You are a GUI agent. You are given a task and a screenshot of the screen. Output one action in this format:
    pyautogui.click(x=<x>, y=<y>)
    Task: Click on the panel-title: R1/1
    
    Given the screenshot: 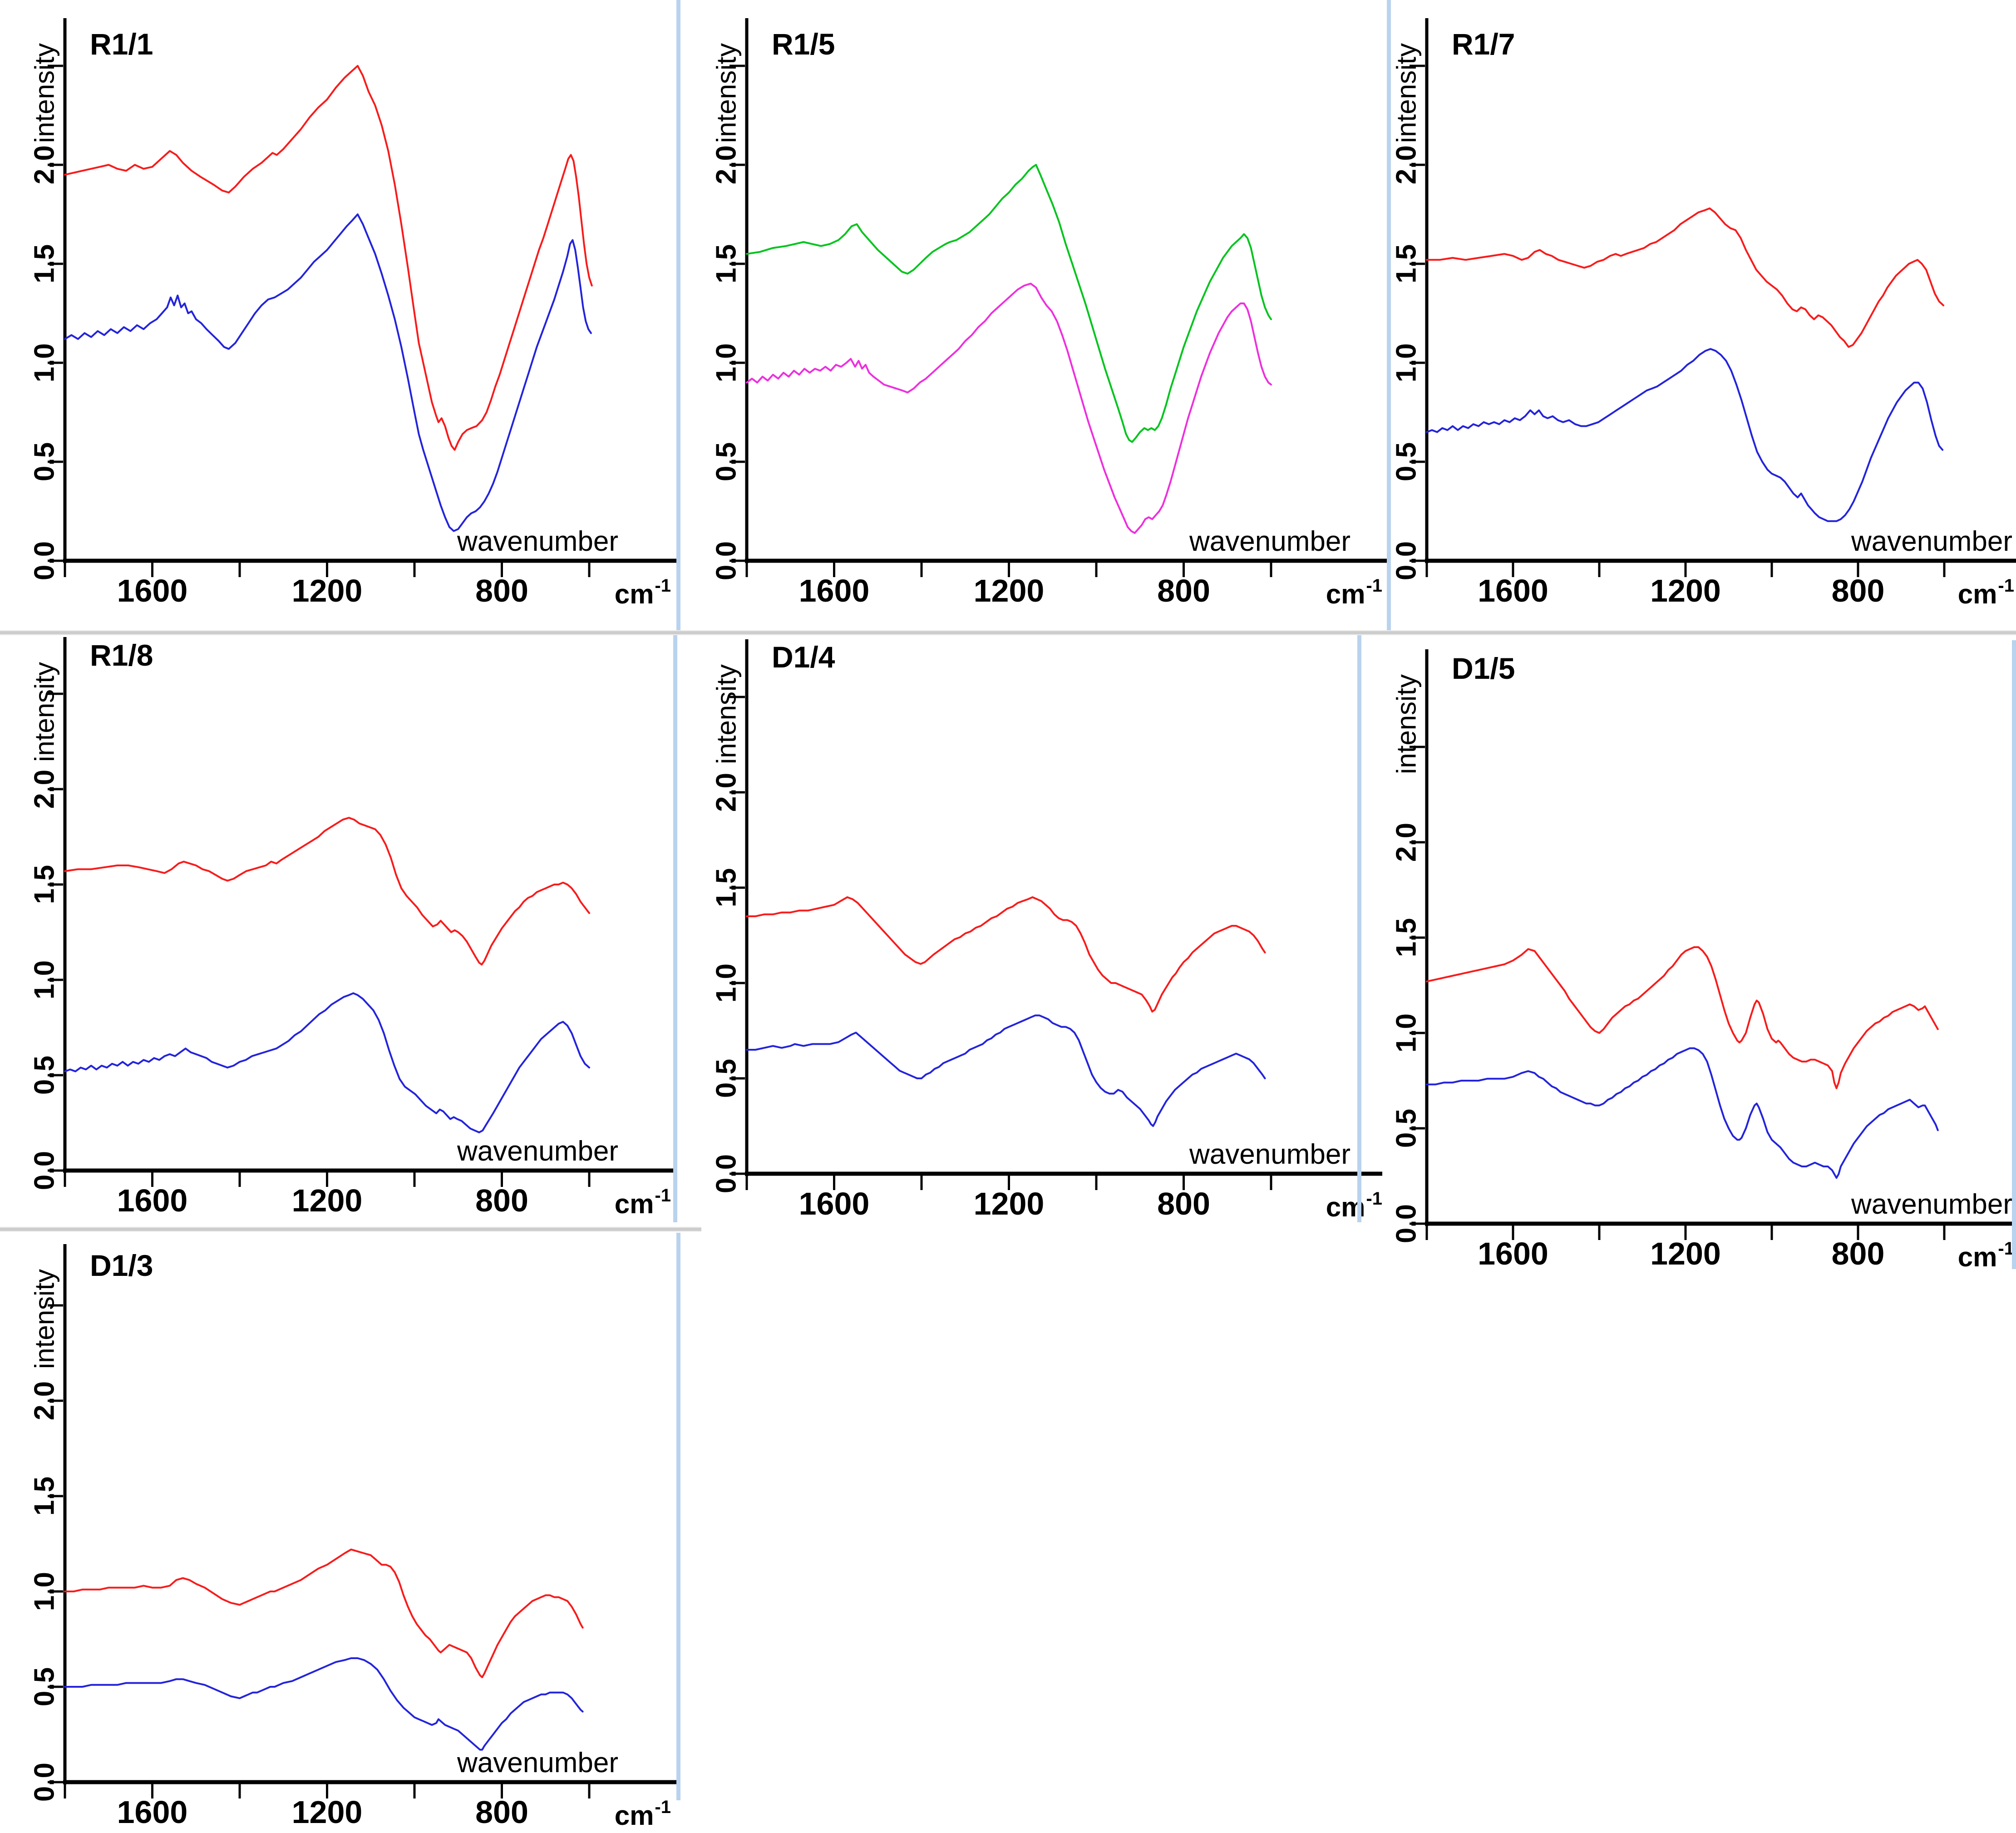 What is the action you would take?
    pyautogui.click(x=121, y=44)
    